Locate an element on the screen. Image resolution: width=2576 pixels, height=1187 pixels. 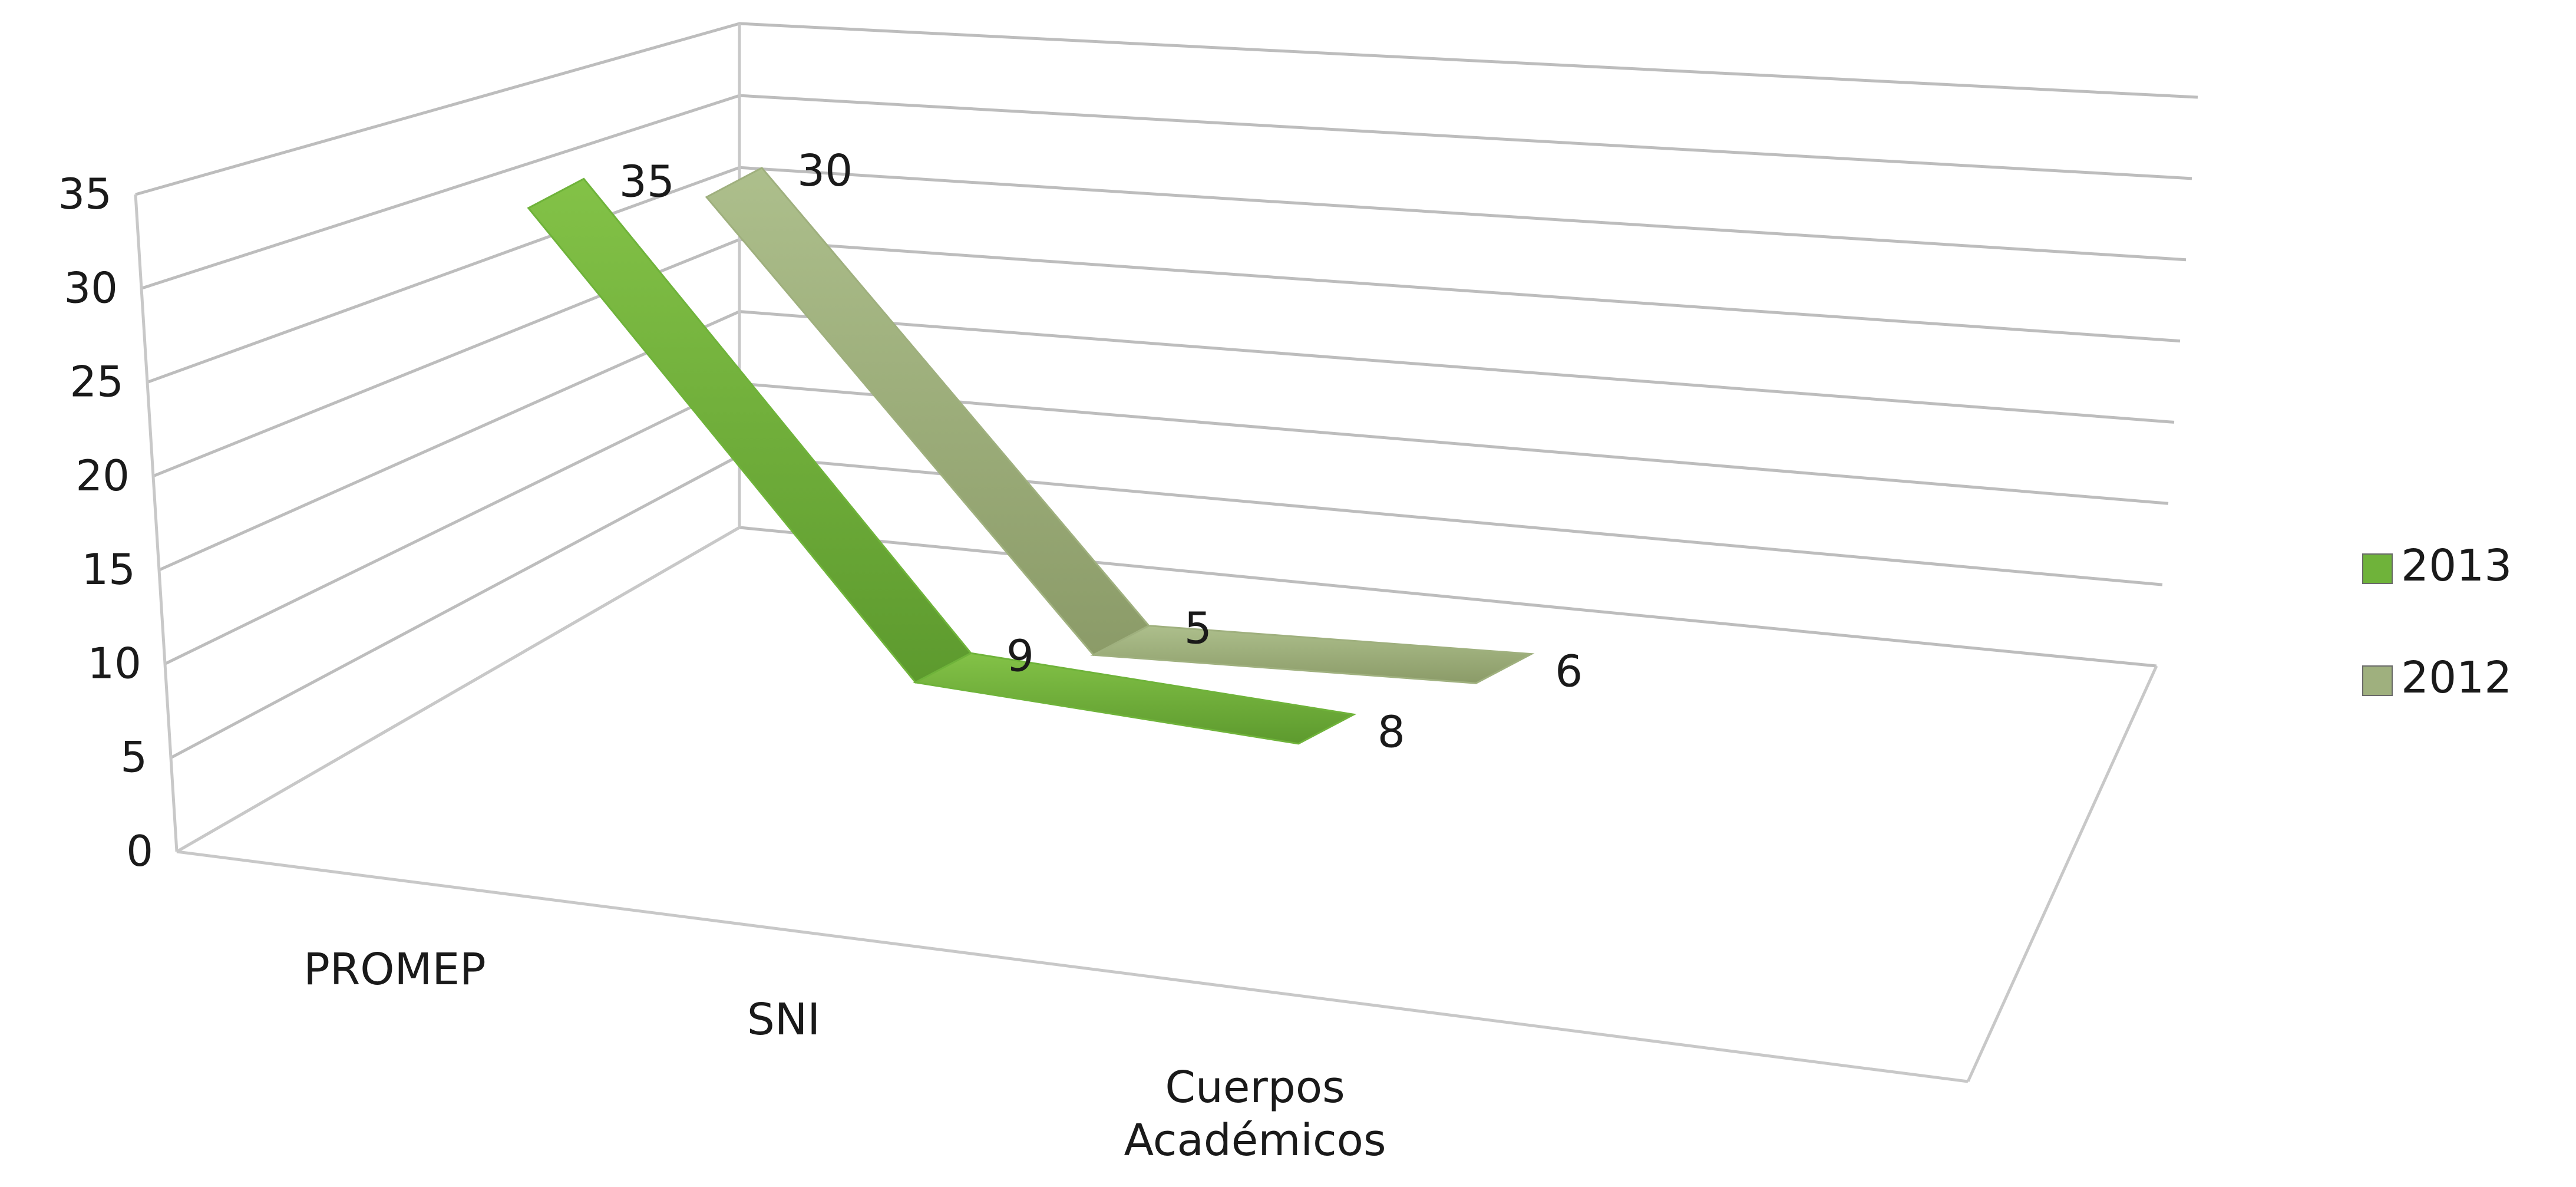
y-tick-label: 0 is located at coordinates (139, 851).